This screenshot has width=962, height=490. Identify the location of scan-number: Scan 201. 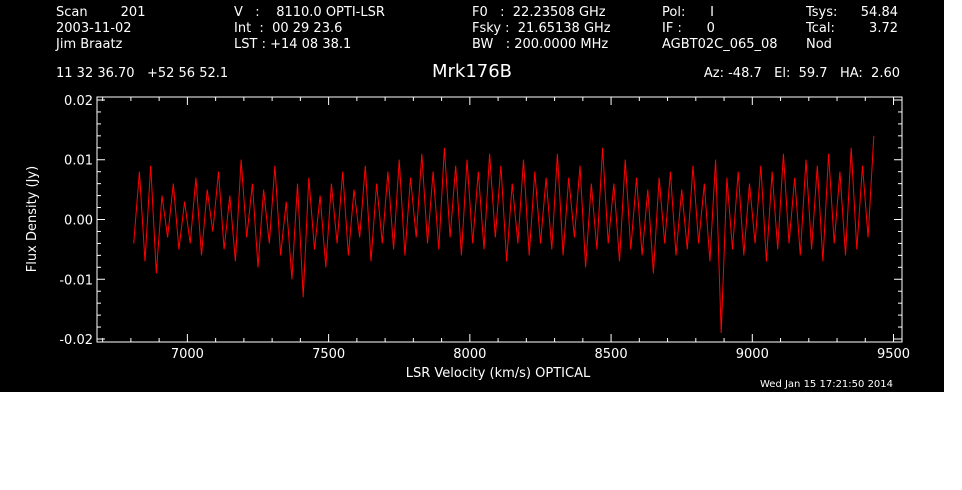
(101, 12).